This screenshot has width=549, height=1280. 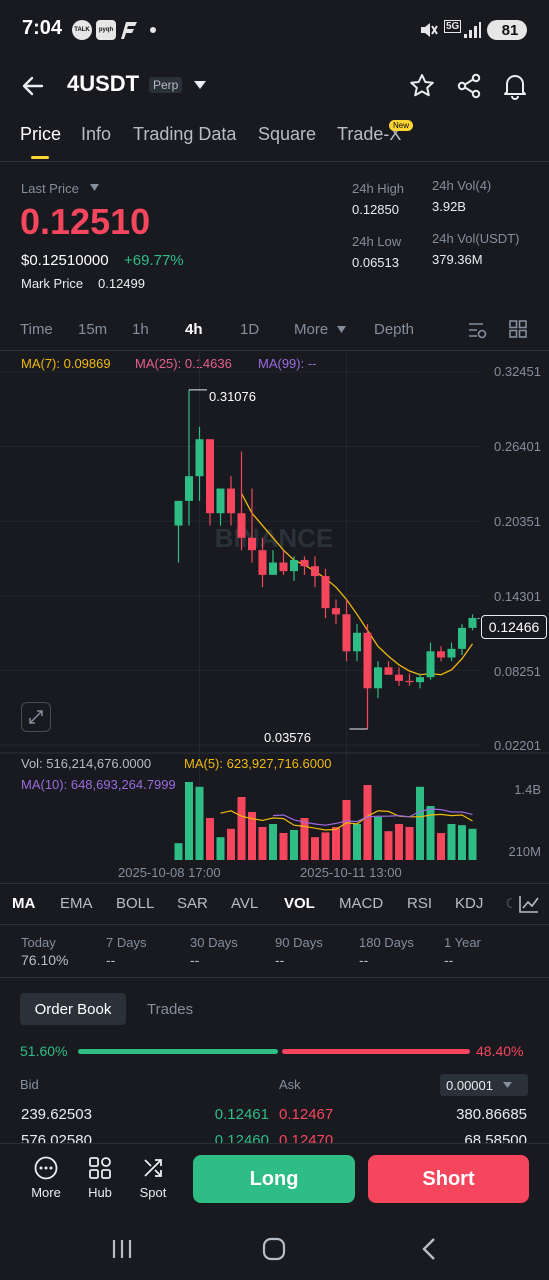 What do you see at coordinates (38, 942) in the screenshot?
I see `period-label: Today` at bounding box center [38, 942].